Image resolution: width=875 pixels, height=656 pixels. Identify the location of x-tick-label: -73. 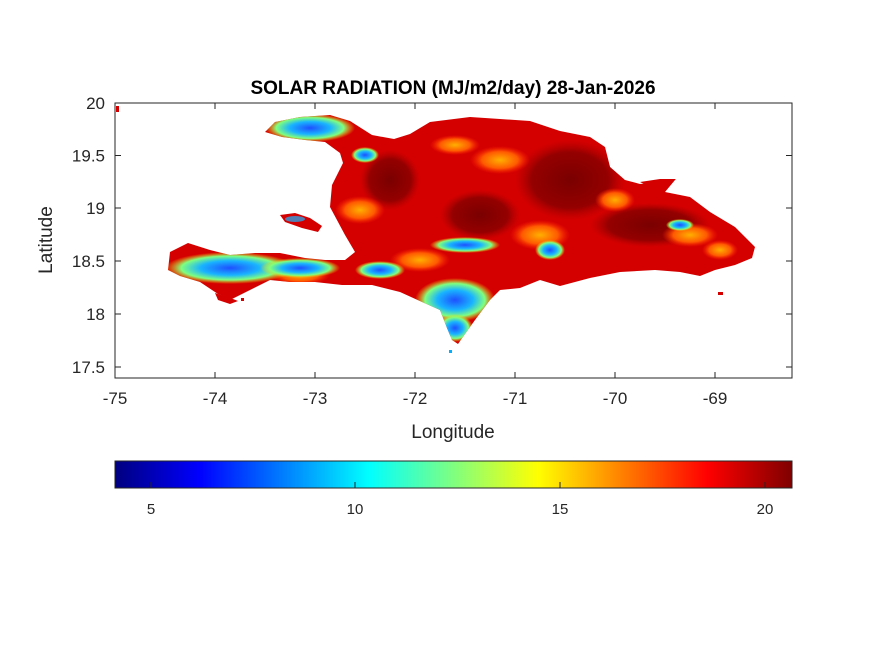
(315, 398).